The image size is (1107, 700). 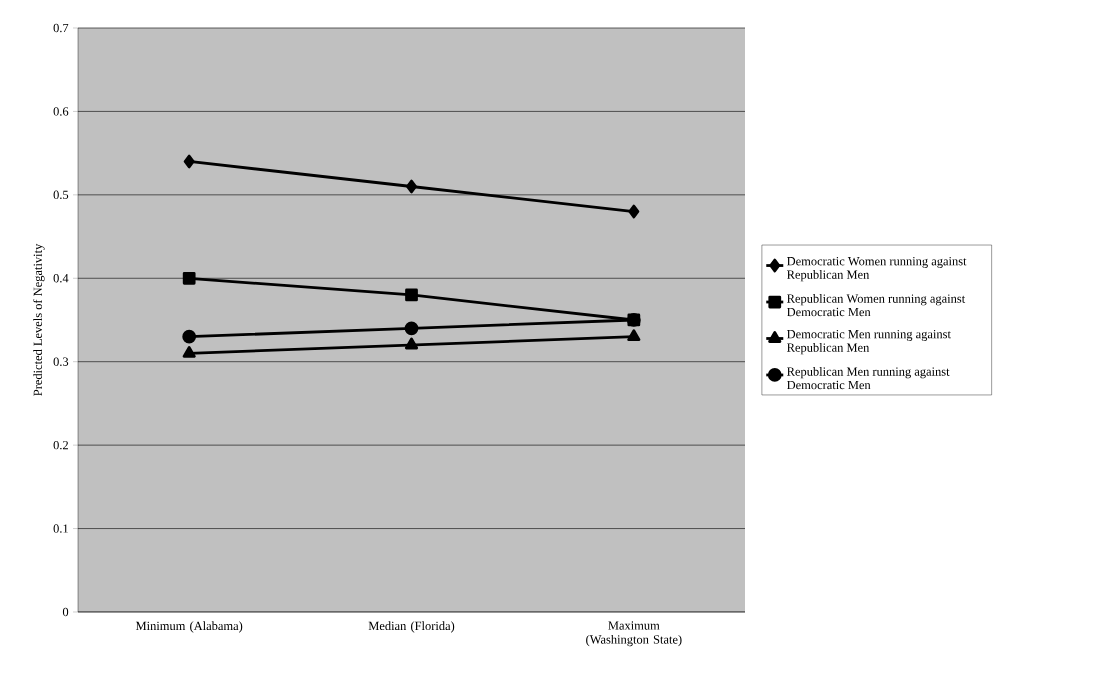 I want to click on y-tick-label: 0, so click(x=65, y=612).